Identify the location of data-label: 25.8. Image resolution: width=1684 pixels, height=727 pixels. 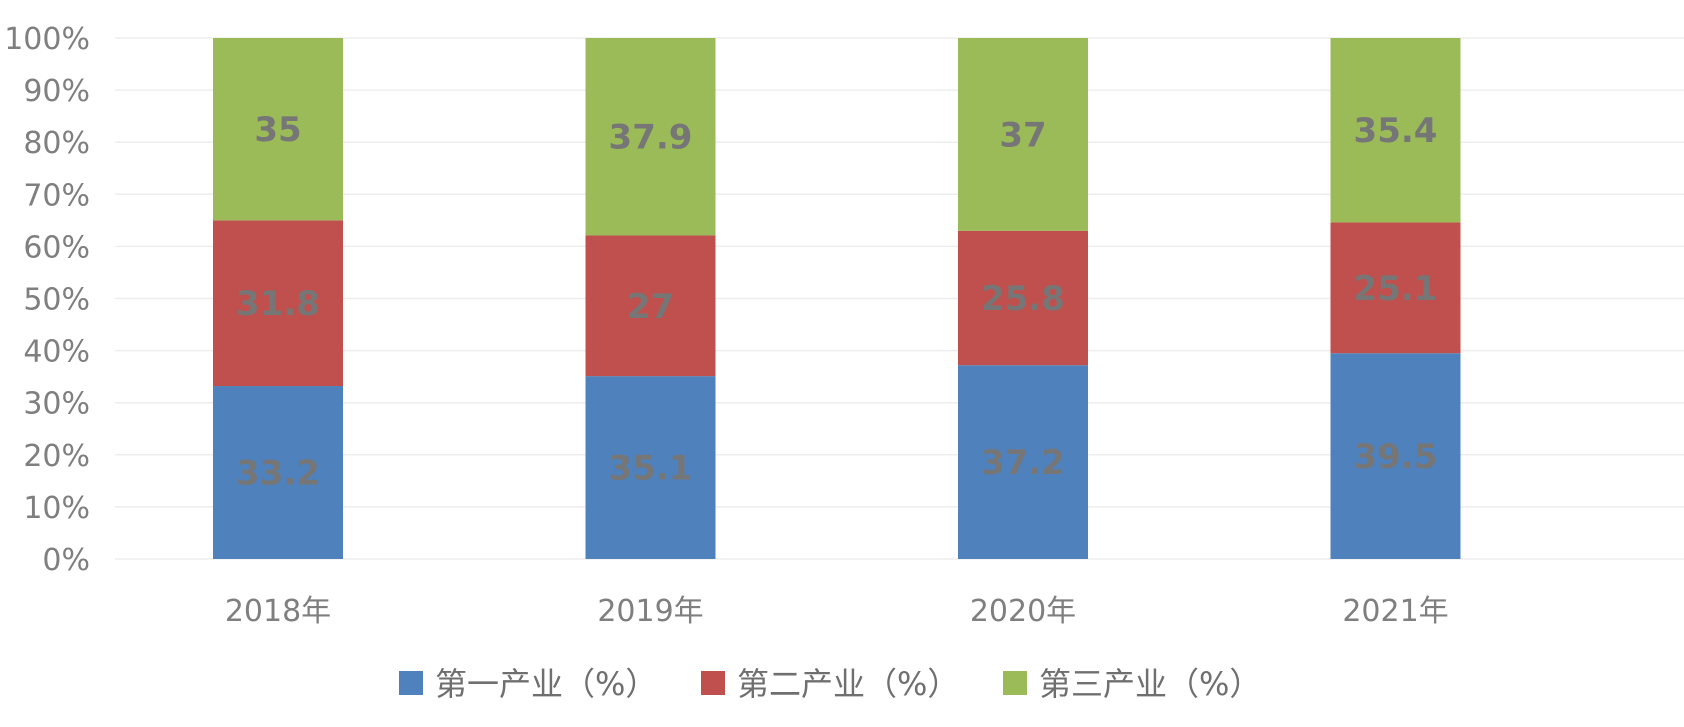
(1023, 299).